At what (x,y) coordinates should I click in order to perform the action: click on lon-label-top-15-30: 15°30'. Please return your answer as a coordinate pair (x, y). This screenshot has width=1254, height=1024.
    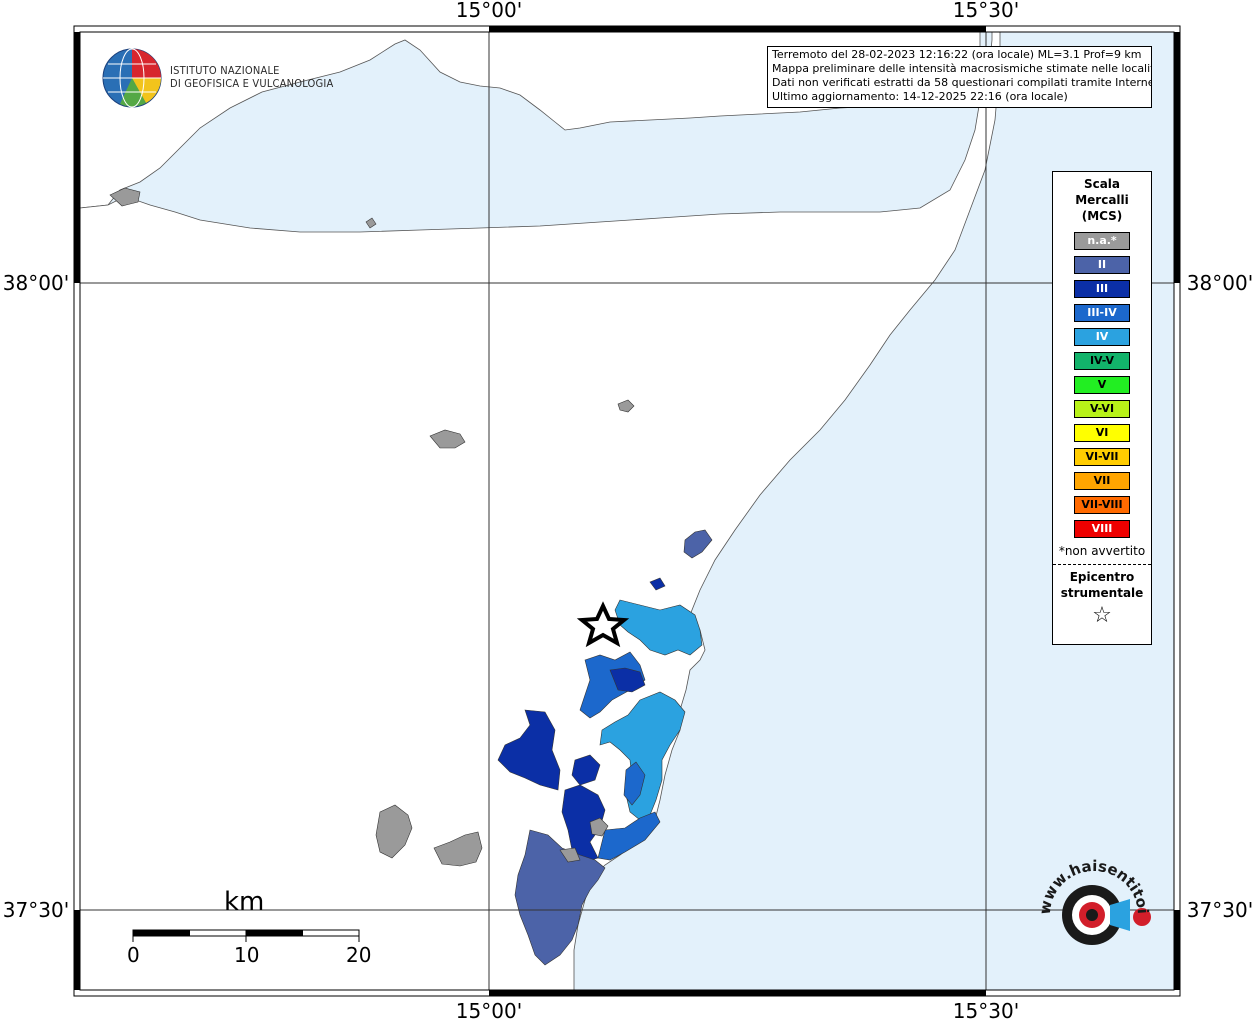
    Looking at the image, I should click on (986, 11).